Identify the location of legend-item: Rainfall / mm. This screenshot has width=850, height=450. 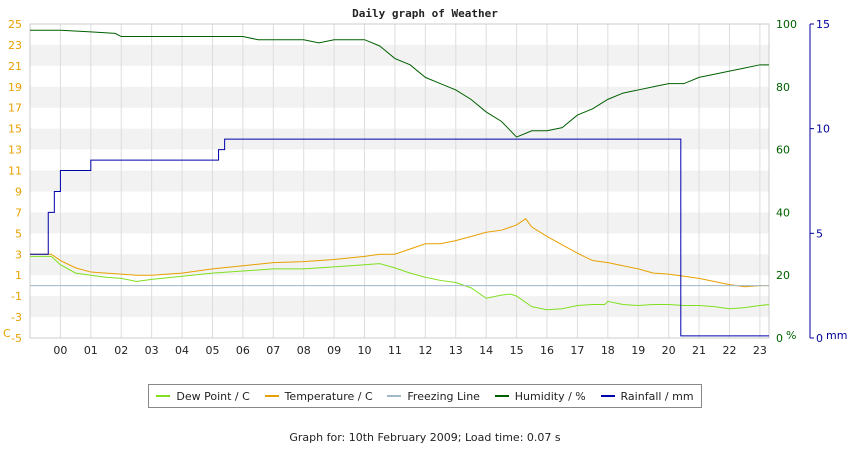
(647, 396).